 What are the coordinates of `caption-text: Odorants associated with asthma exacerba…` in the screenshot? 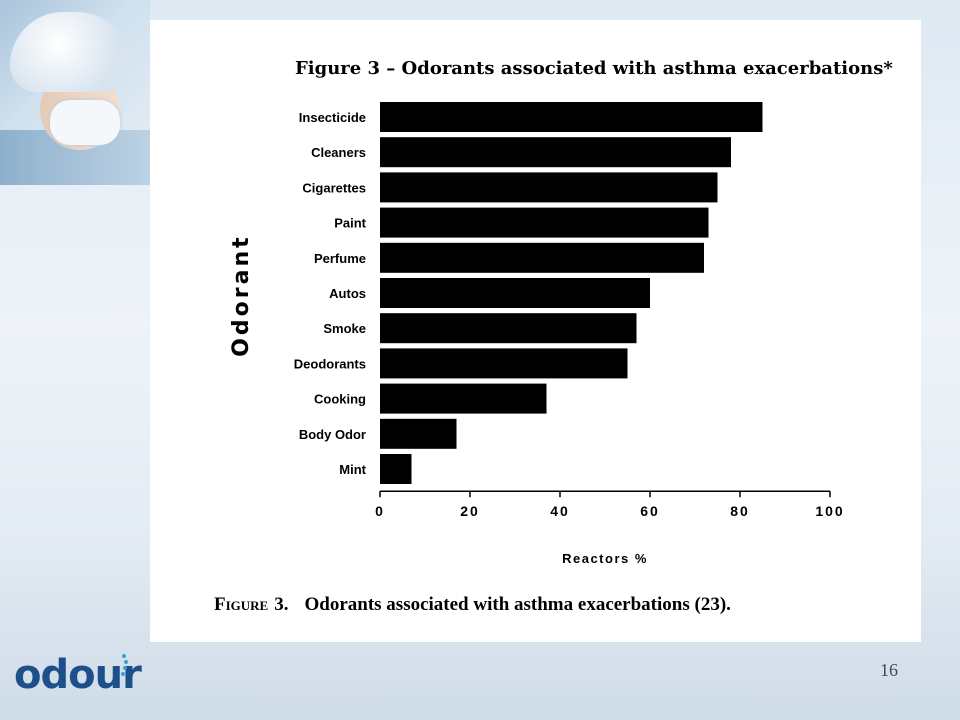 It's located at (517, 604).